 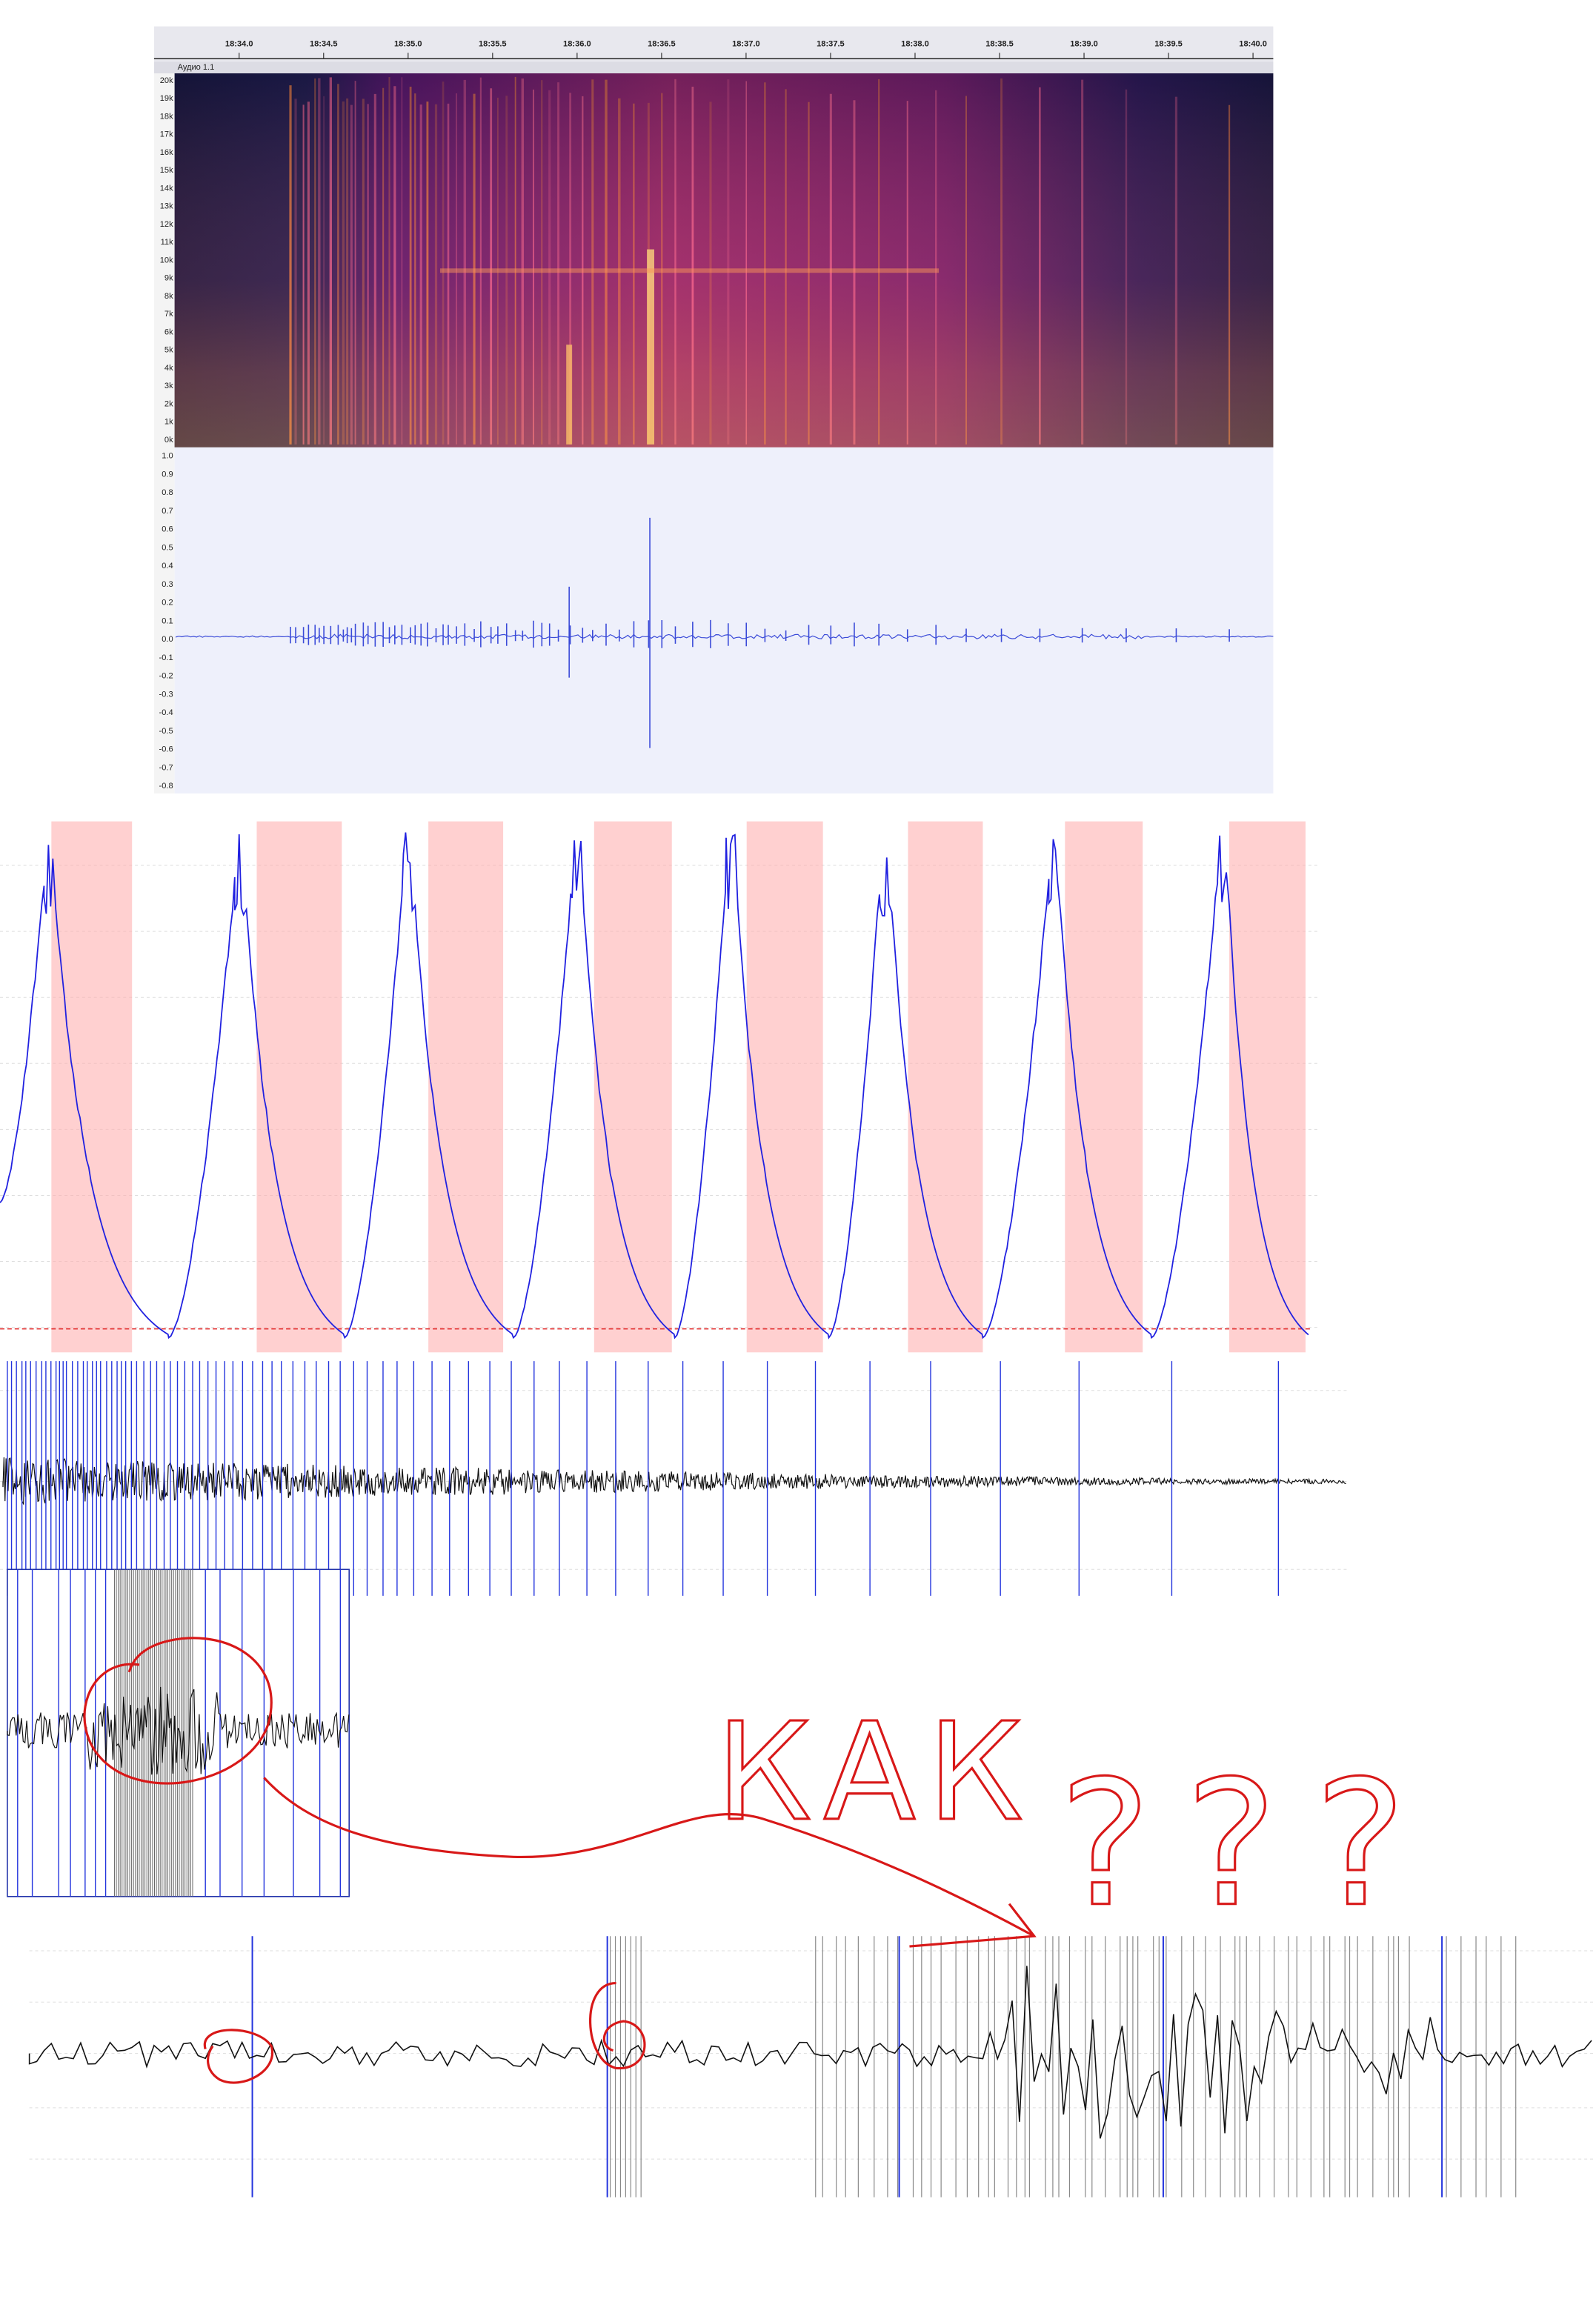 What do you see at coordinates (167, 566) in the screenshot?
I see `amplitude-label: 0.4` at bounding box center [167, 566].